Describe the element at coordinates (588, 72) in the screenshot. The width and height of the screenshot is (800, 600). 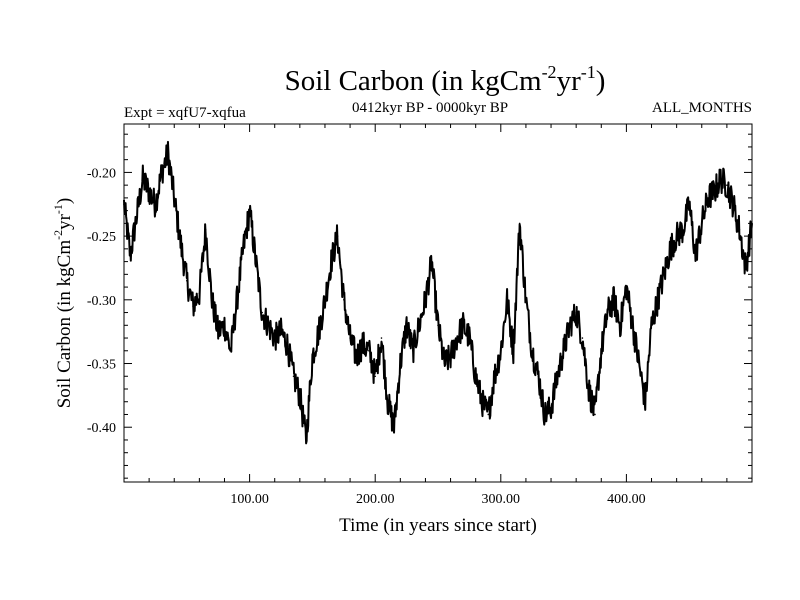
I see `title-sup2: -1` at that location.